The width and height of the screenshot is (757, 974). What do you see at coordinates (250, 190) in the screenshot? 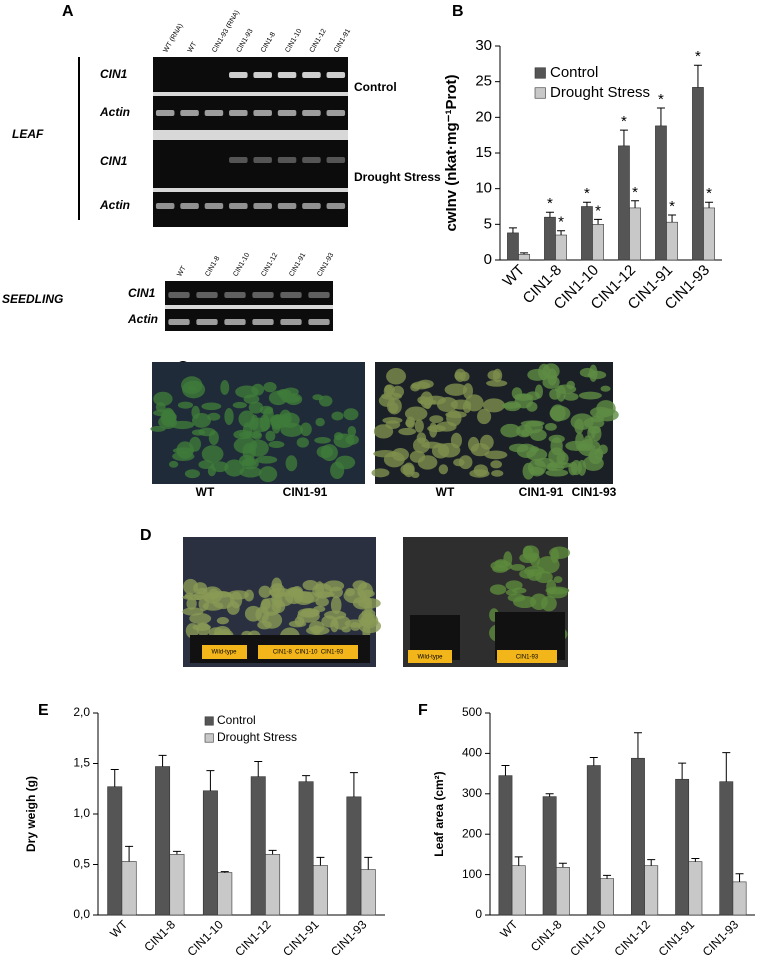
I see `gel-separator` at bounding box center [250, 190].